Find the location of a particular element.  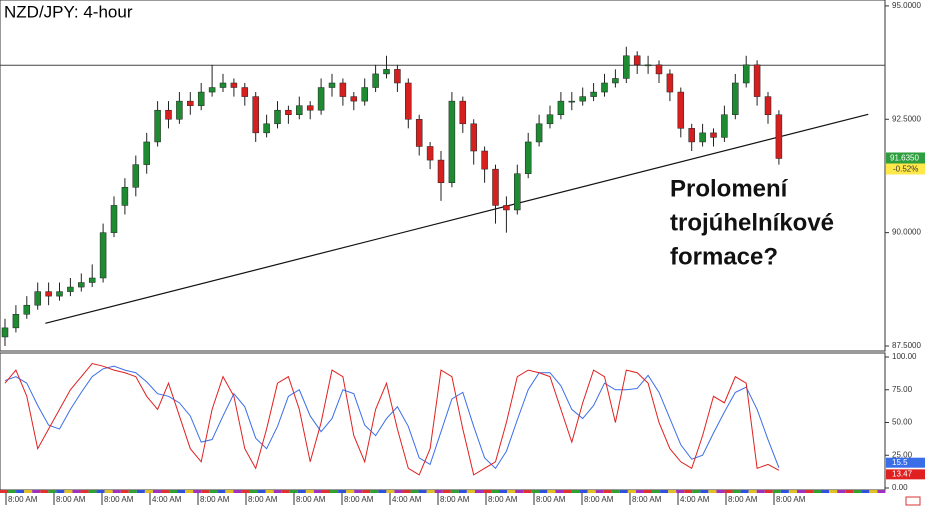

y-tick-label: 87.5000 is located at coordinates (906, 345).